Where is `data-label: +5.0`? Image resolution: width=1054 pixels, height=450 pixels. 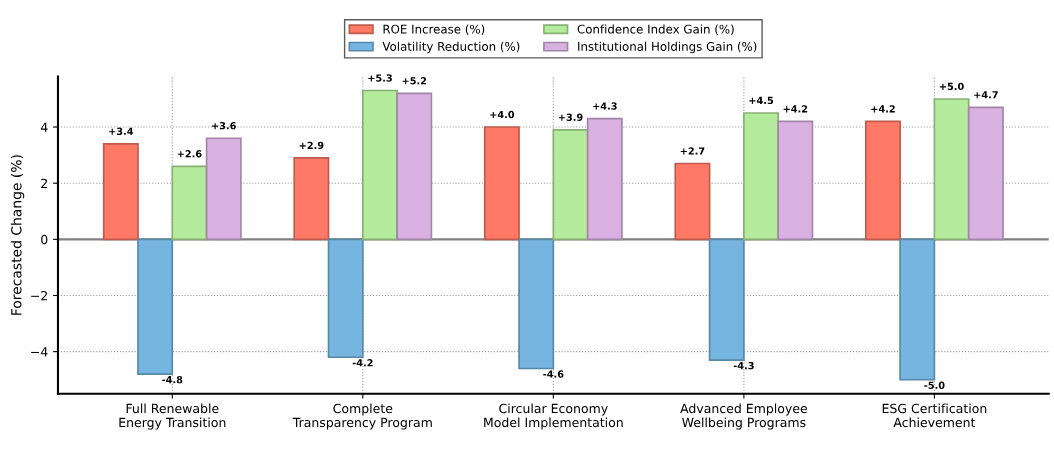 data-label: +5.0 is located at coordinates (951, 86).